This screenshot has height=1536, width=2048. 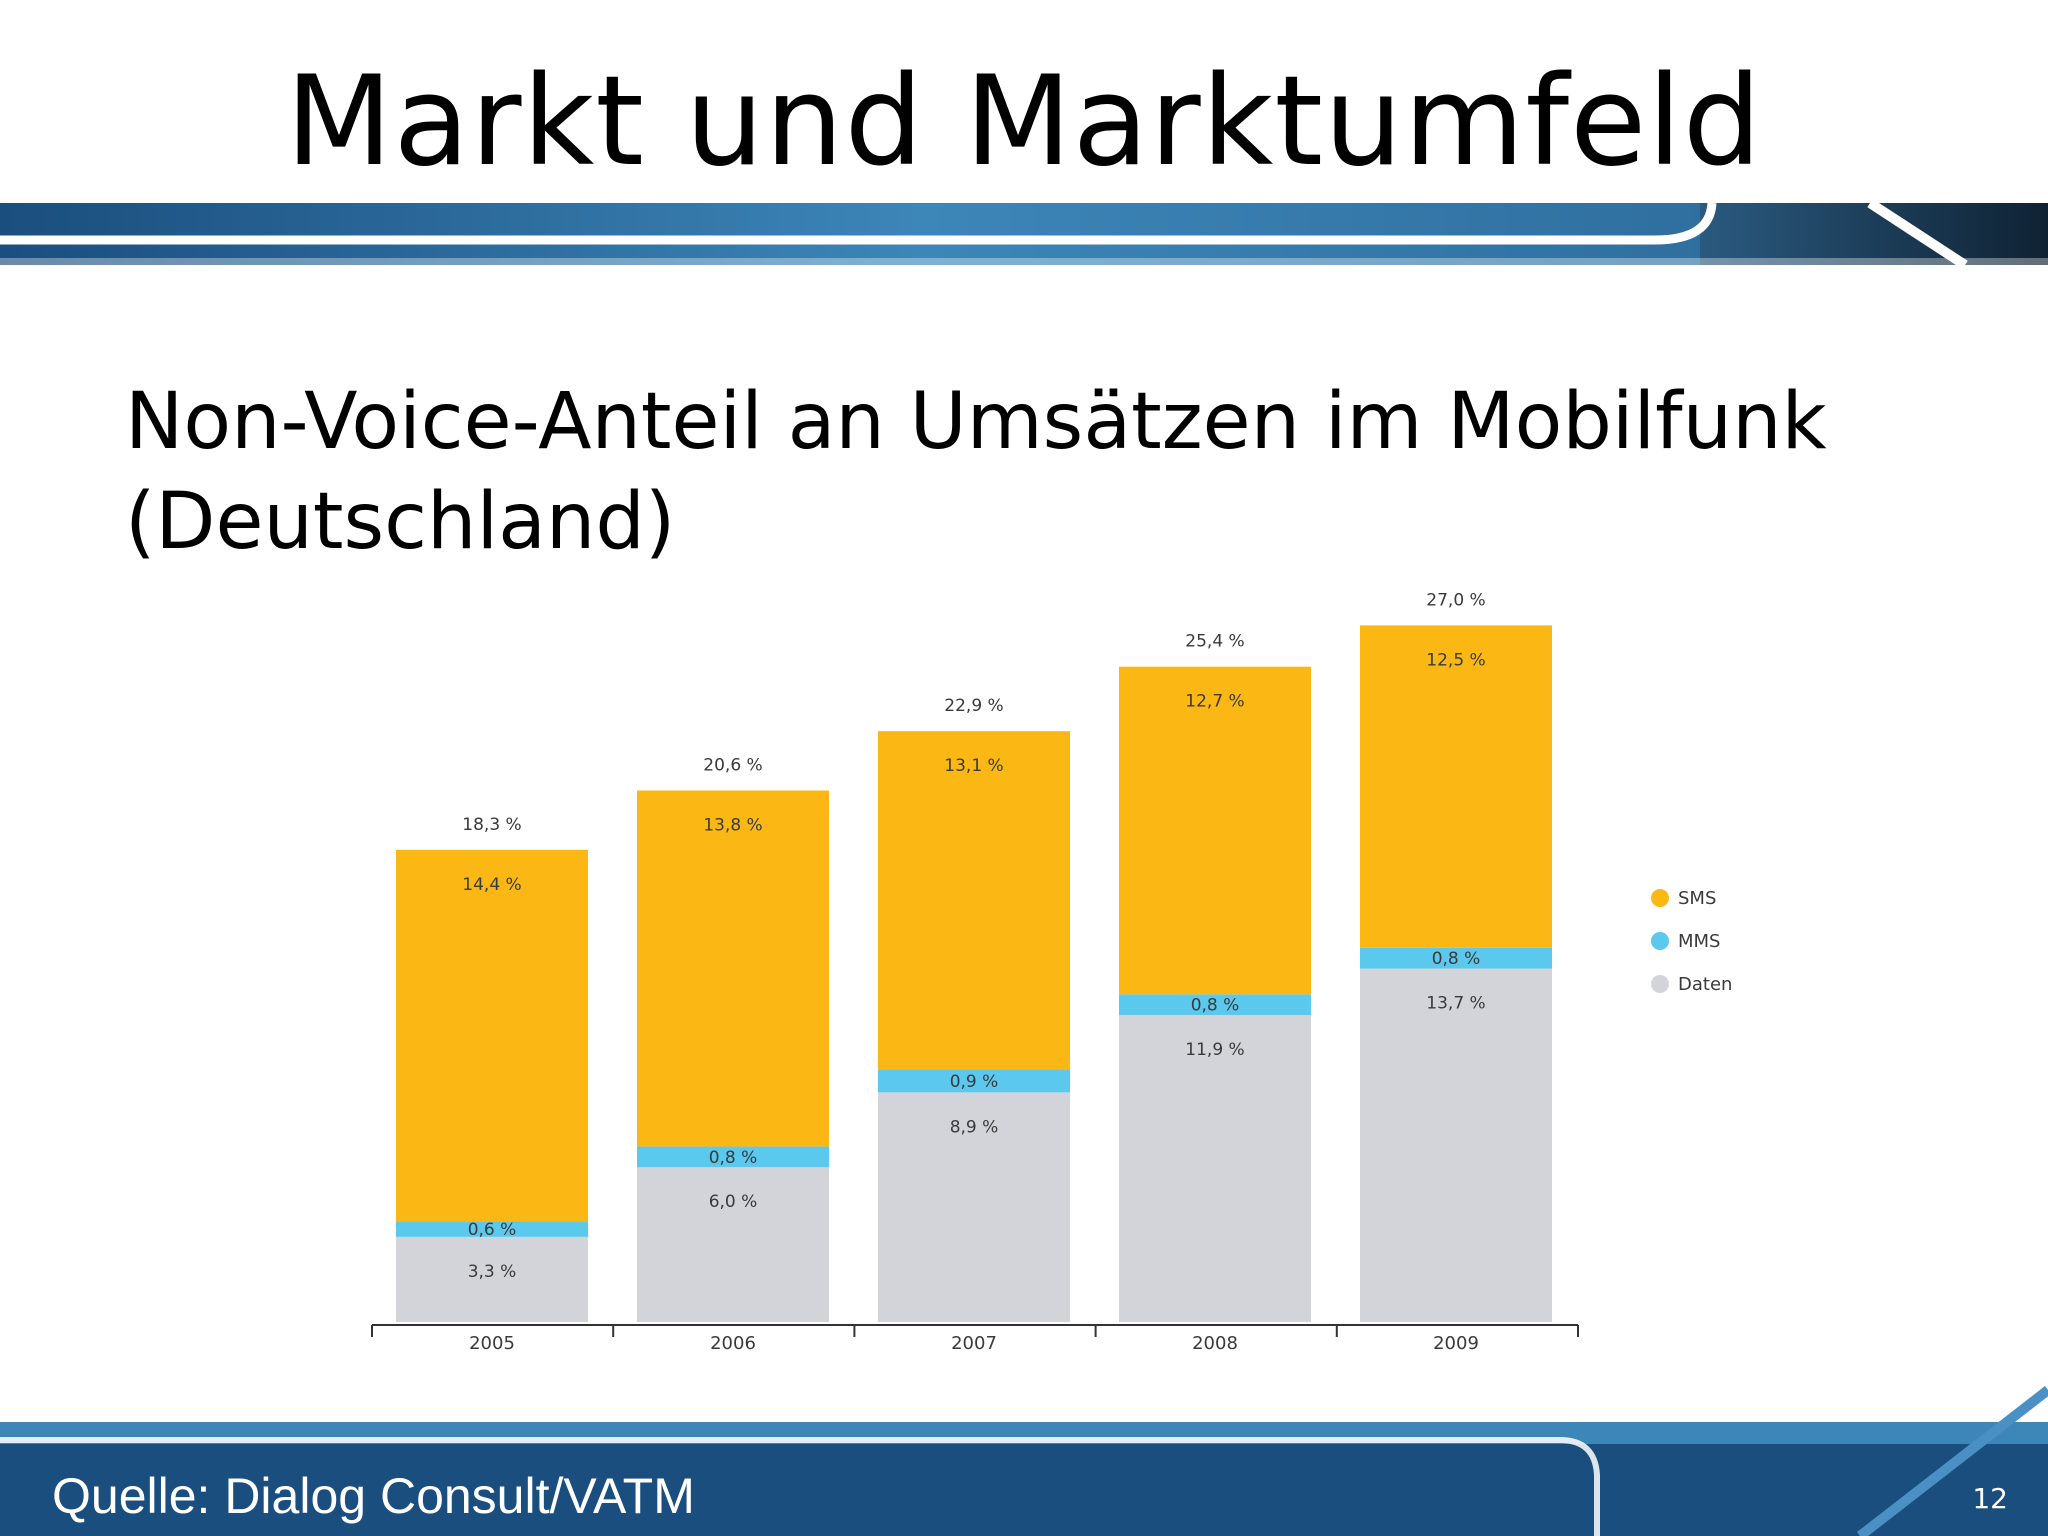 I want to click on data-label-sms-2006: 13,8 %, so click(x=732, y=826).